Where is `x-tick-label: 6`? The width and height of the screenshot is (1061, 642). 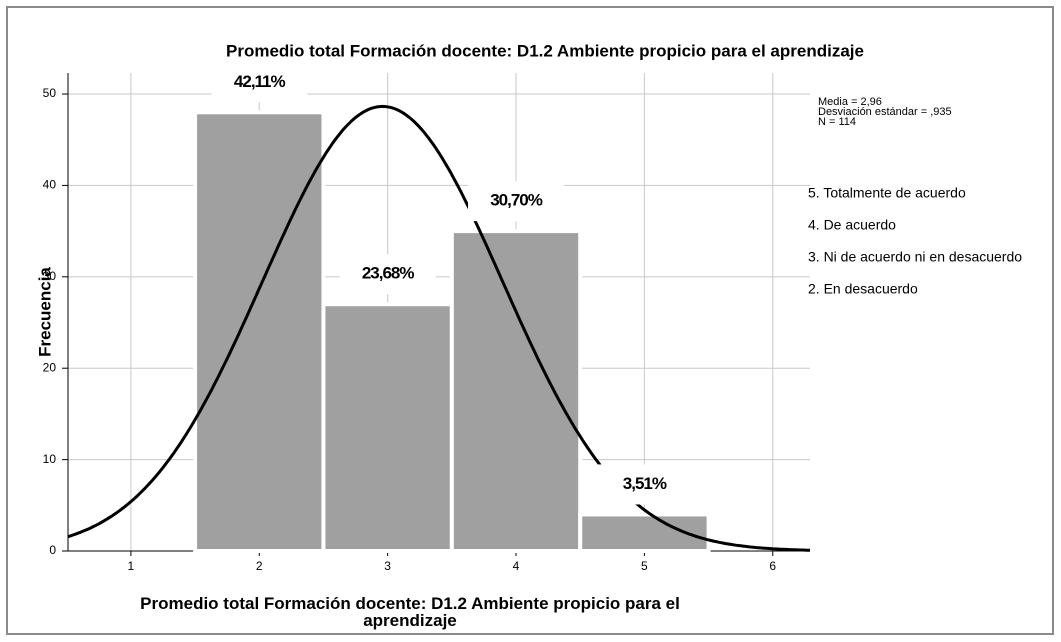
x-tick-label: 6 is located at coordinates (772, 566).